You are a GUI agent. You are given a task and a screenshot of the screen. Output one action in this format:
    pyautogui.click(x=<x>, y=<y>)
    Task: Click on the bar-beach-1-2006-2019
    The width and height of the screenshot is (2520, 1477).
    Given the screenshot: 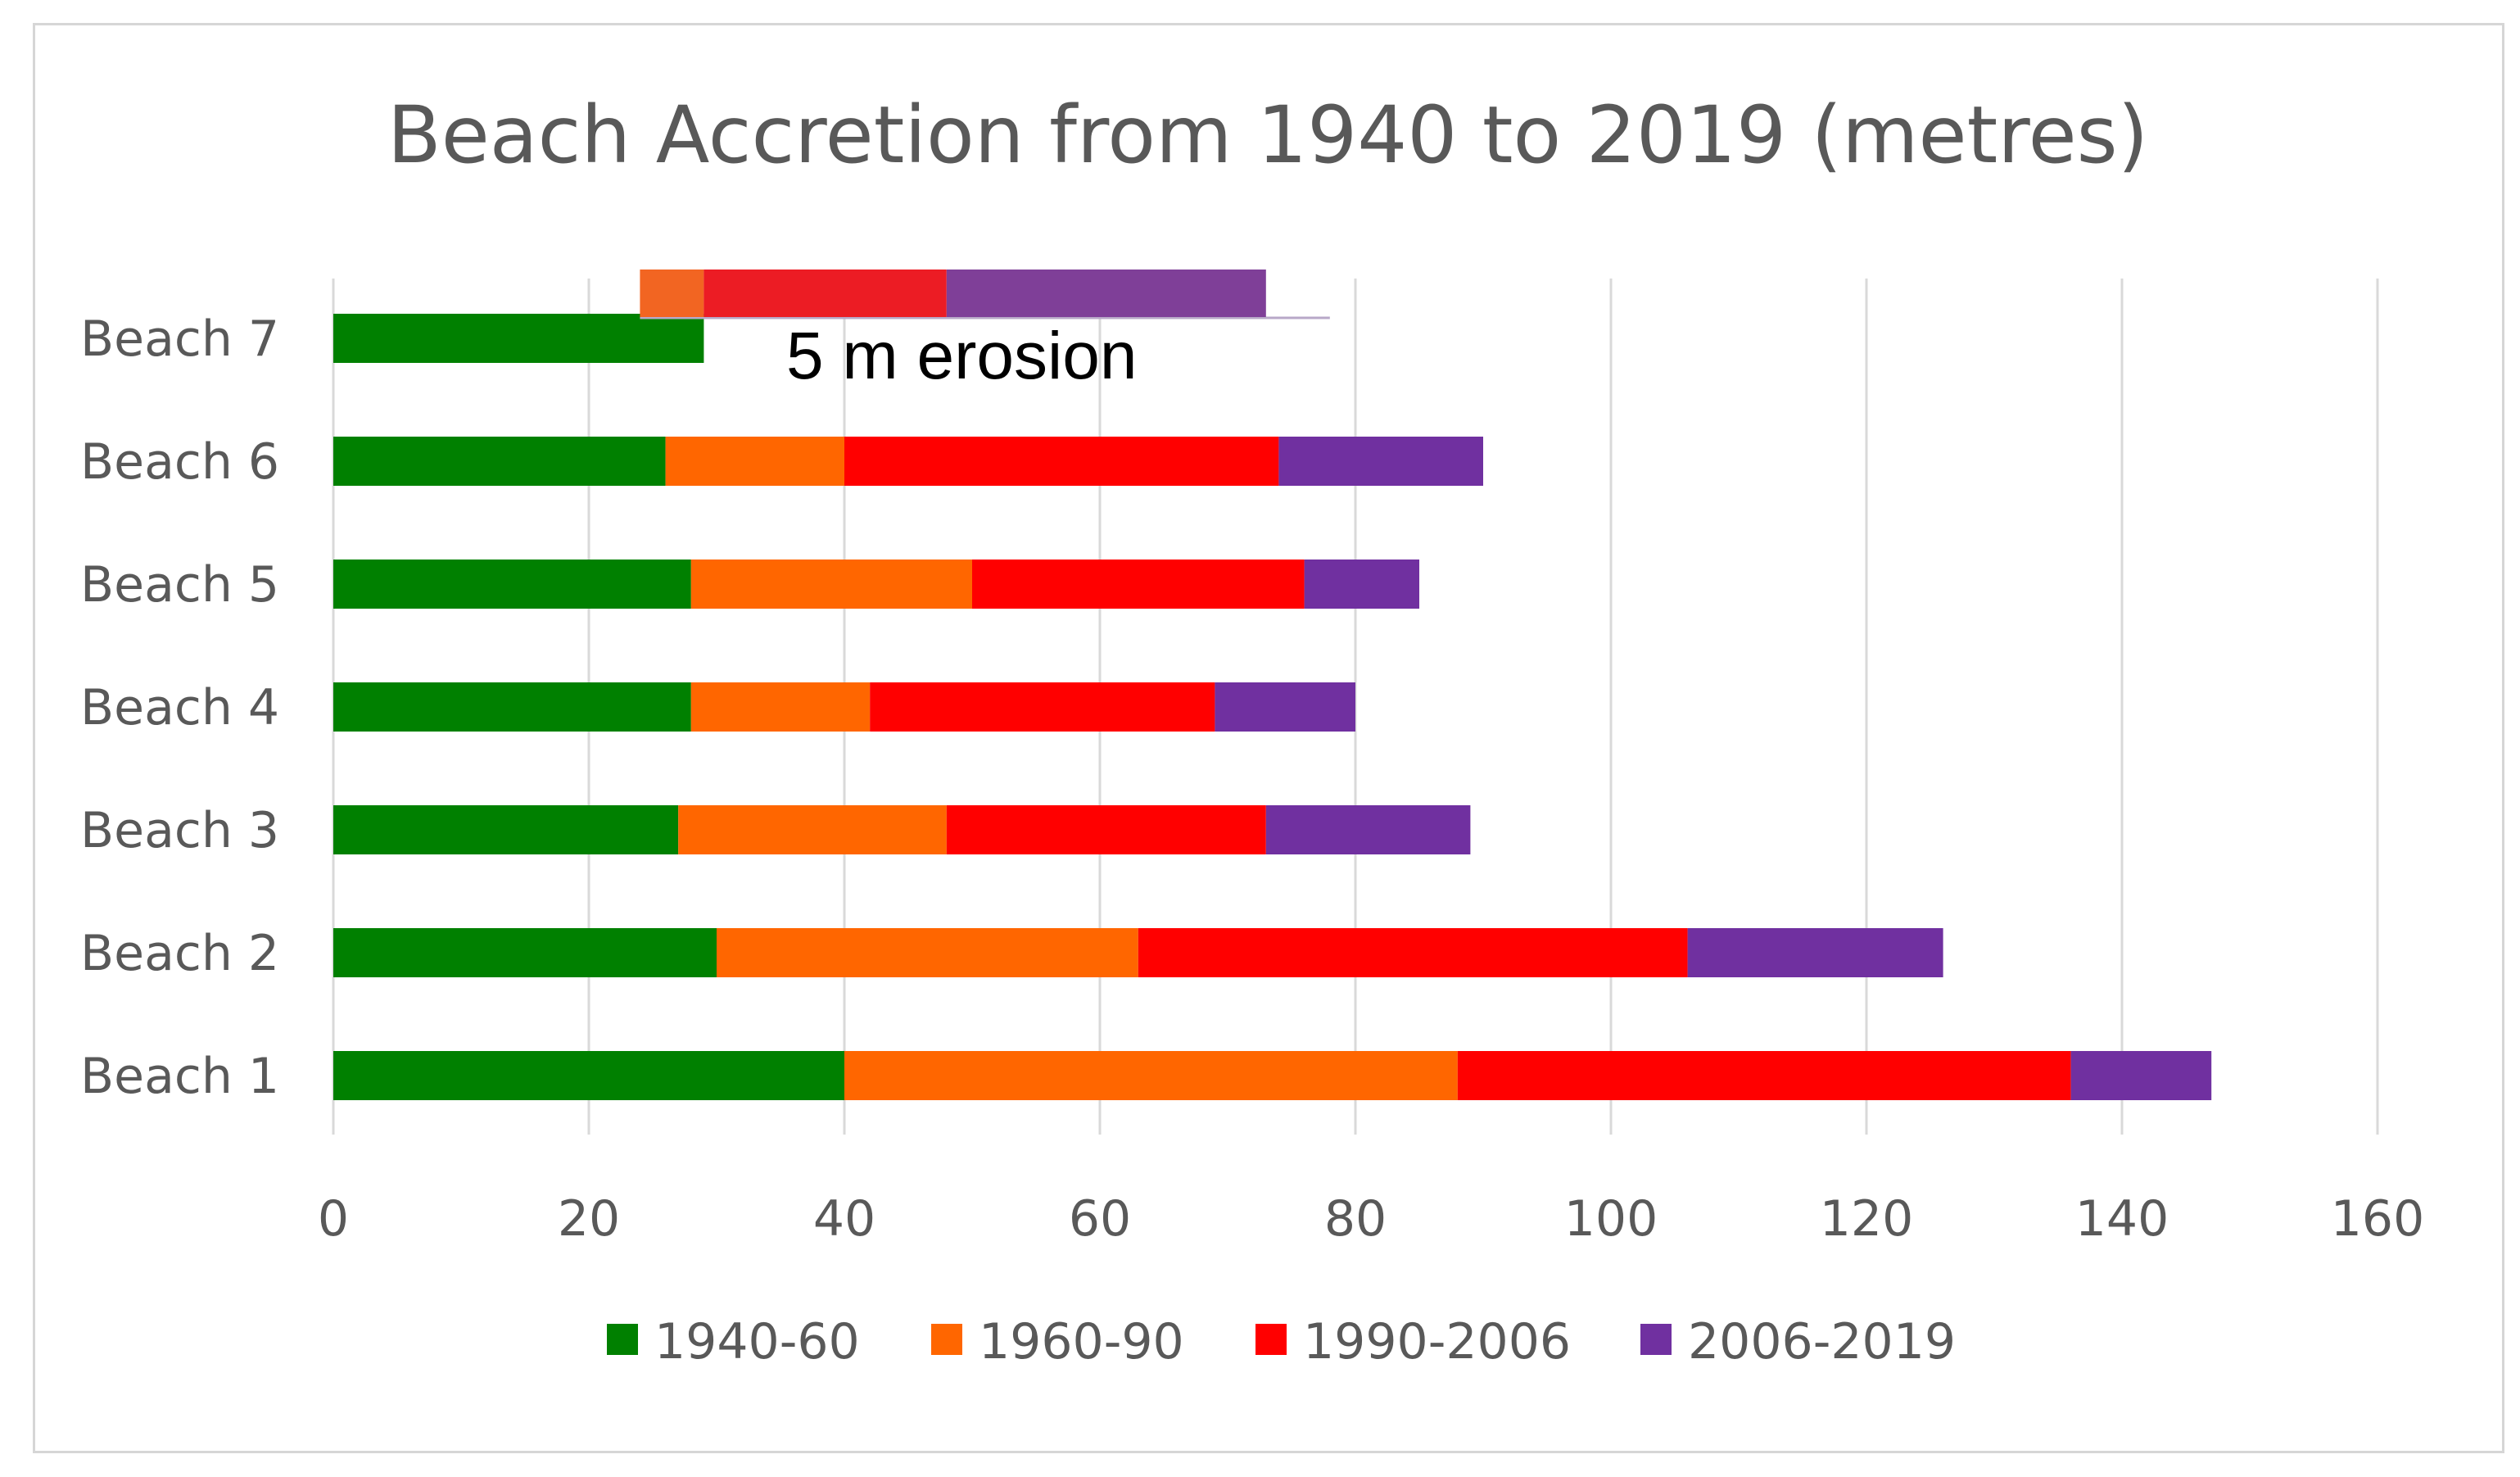 What is the action you would take?
    pyautogui.click(x=2141, y=1075)
    